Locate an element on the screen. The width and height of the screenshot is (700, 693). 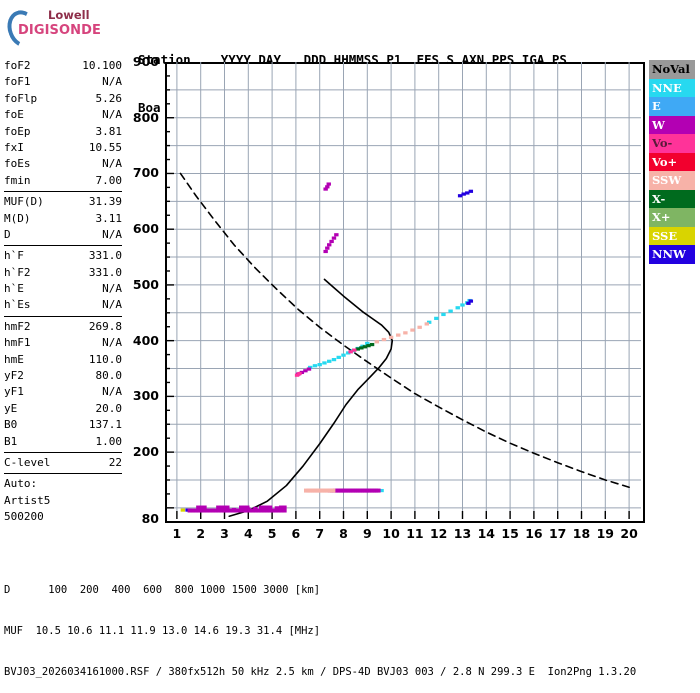
x-axis-tick-label: 16 is located at coordinates (534, 533).